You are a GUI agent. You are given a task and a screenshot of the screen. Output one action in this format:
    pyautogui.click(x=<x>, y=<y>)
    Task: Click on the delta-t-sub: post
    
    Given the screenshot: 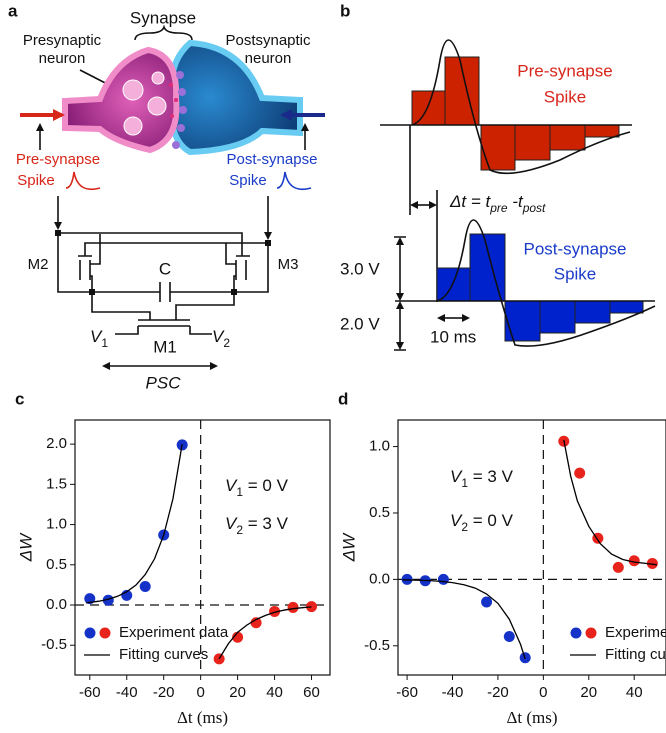 What is the action you would take?
    pyautogui.click(x=534, y=208)
    